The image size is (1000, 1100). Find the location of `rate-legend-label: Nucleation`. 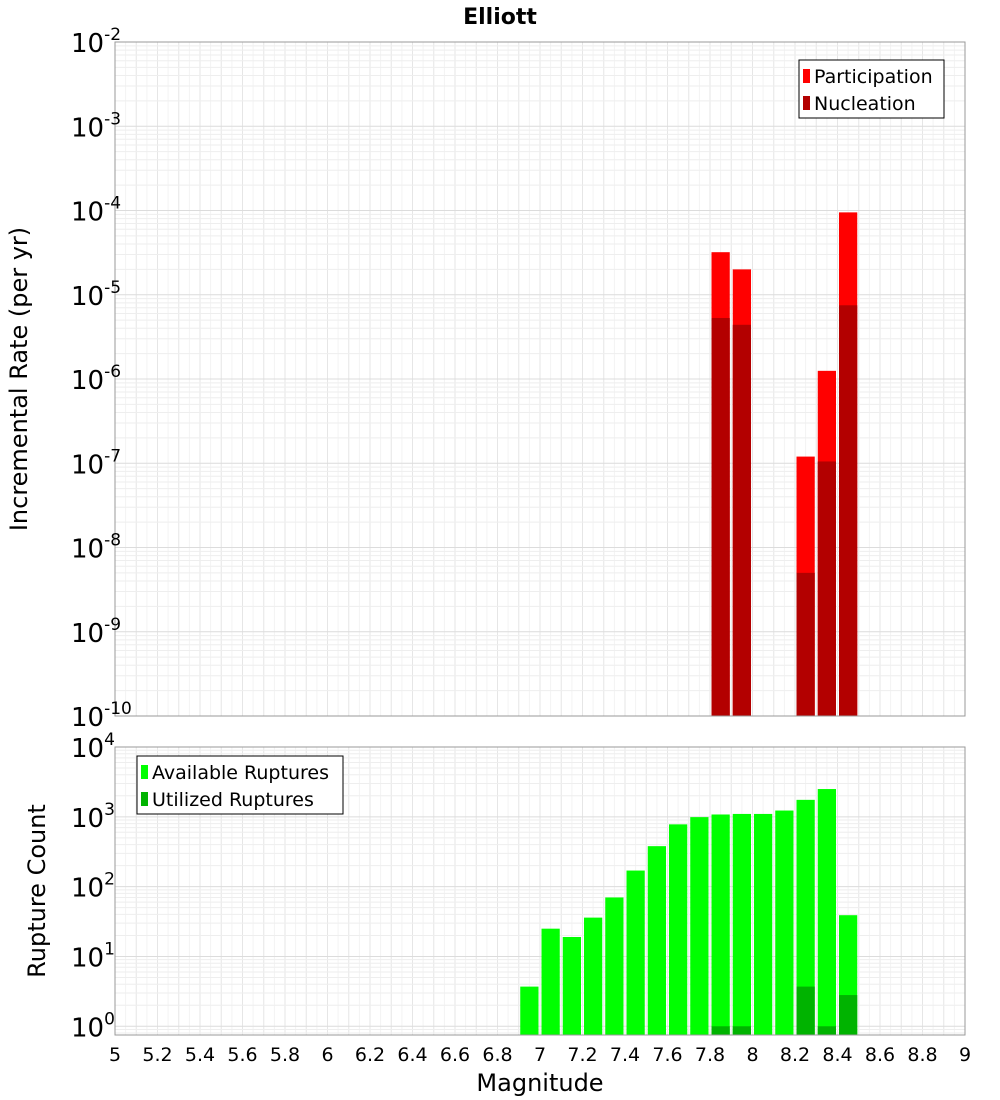

rate-legend-label: Nucleation is located at coordinates (865, 104).